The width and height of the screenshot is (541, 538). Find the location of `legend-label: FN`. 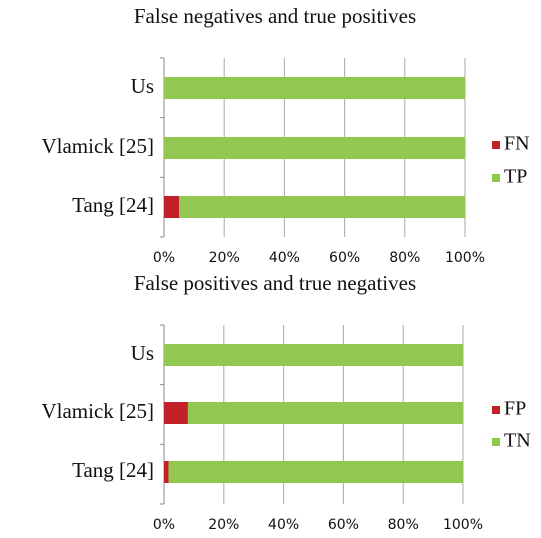

legend-label: FN is located at coordinates (517, 144).